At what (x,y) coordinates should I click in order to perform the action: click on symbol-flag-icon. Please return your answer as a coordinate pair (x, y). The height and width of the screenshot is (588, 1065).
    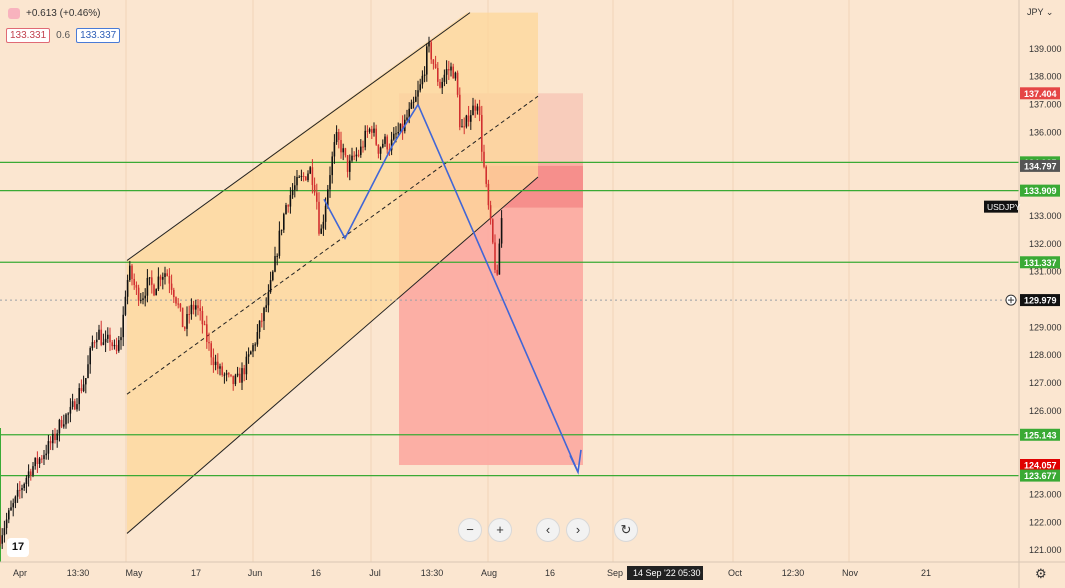
    Looking at the image, I should click on (14, 13).